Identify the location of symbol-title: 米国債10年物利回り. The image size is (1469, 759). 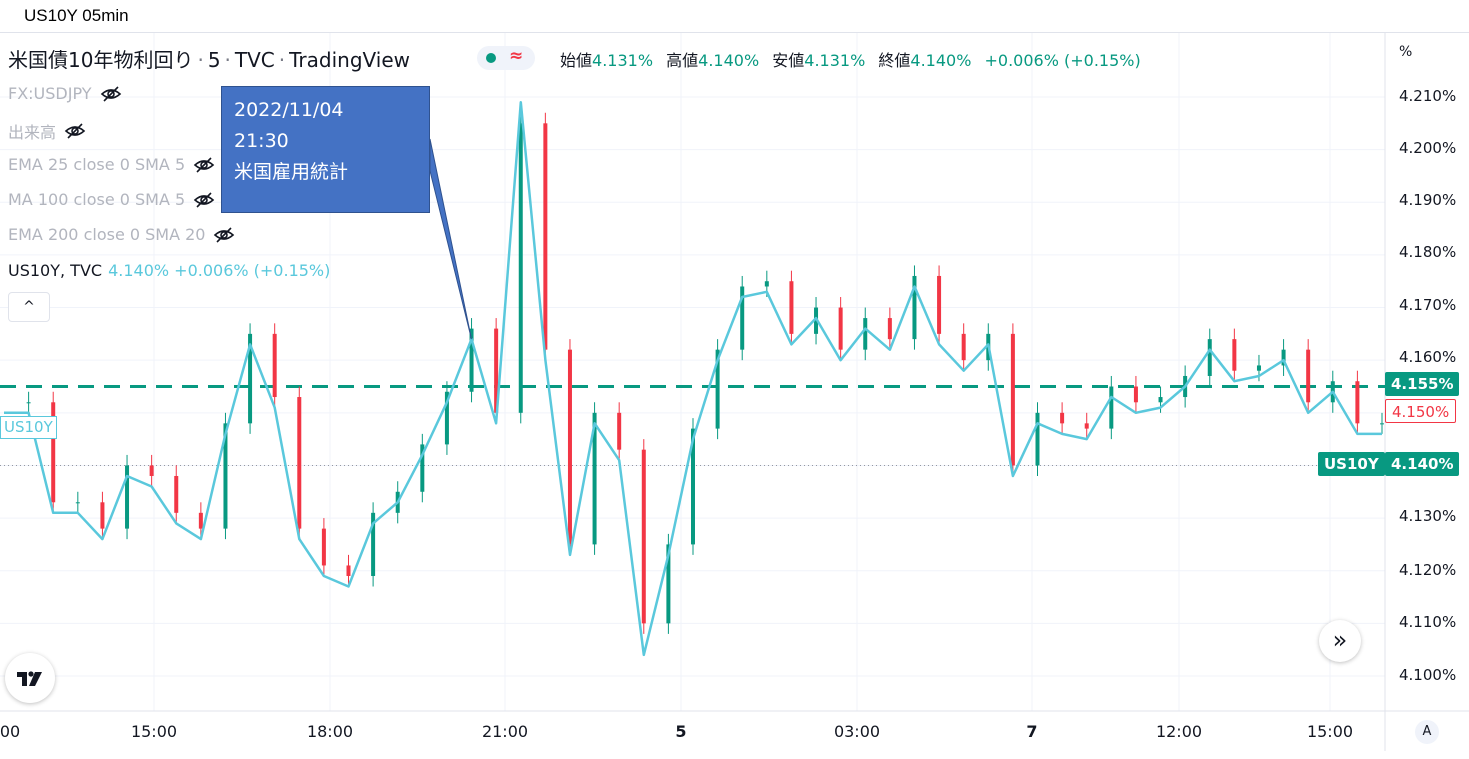
(101, 60).